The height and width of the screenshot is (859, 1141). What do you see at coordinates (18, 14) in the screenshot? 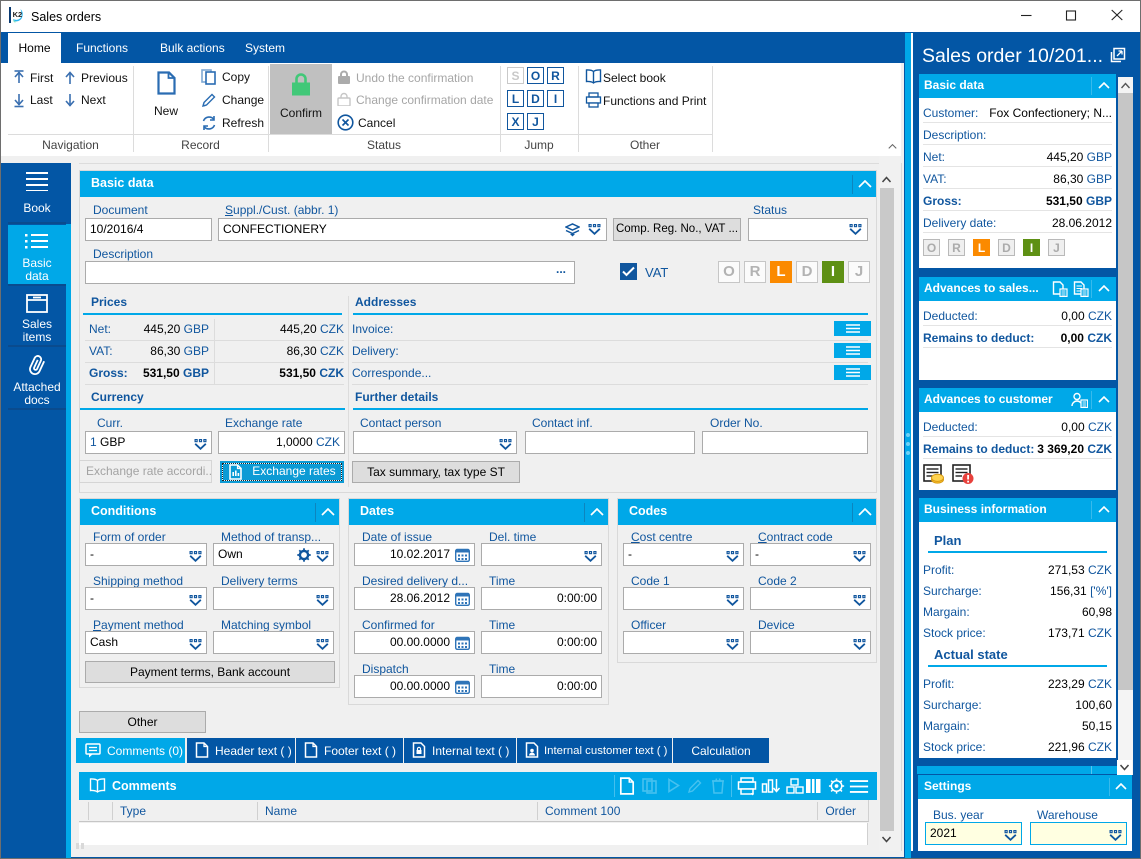
I see `svg-text: K2` at bounding box center [18, 14].